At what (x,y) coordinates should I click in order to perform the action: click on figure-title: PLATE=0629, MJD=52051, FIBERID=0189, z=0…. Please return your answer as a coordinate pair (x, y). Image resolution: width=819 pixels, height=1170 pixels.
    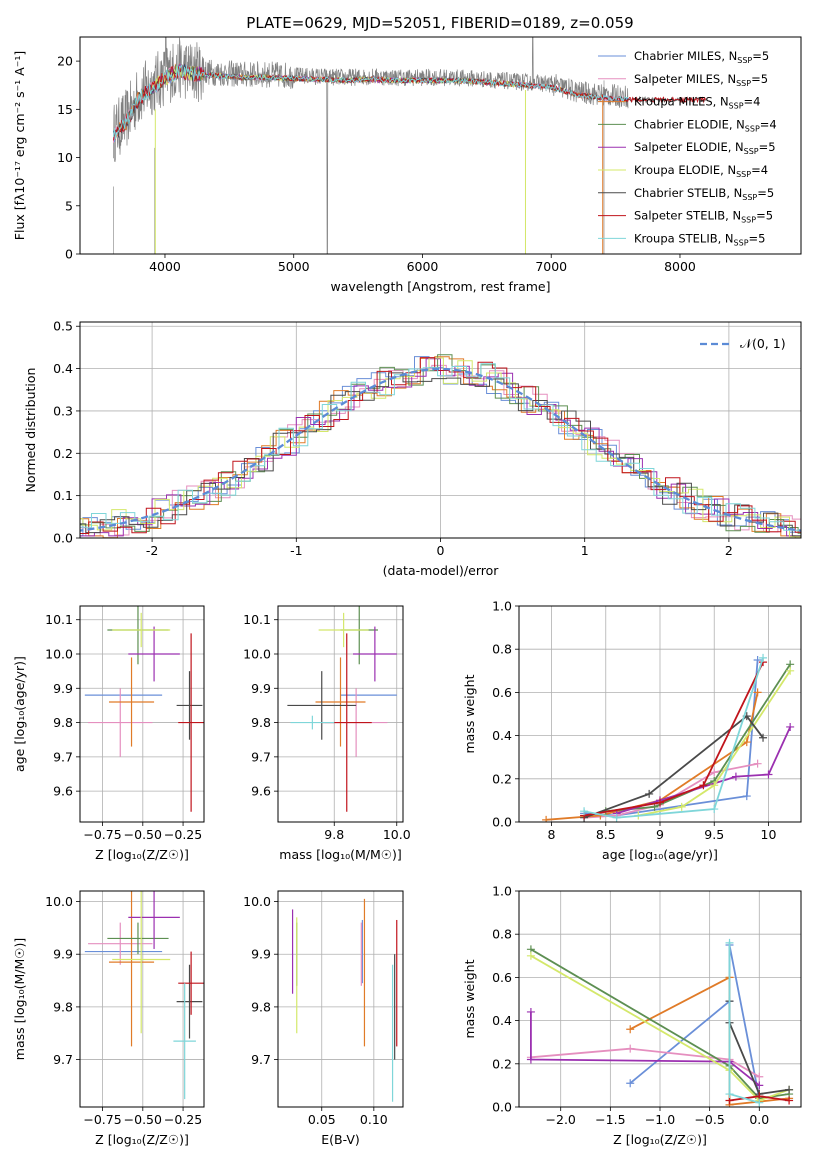
    Looking at the image, I should click on (439, 23).